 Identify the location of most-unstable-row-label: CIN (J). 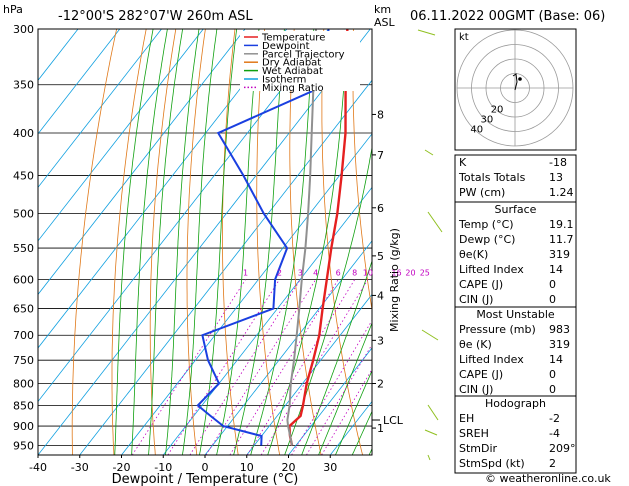
(476, 389).